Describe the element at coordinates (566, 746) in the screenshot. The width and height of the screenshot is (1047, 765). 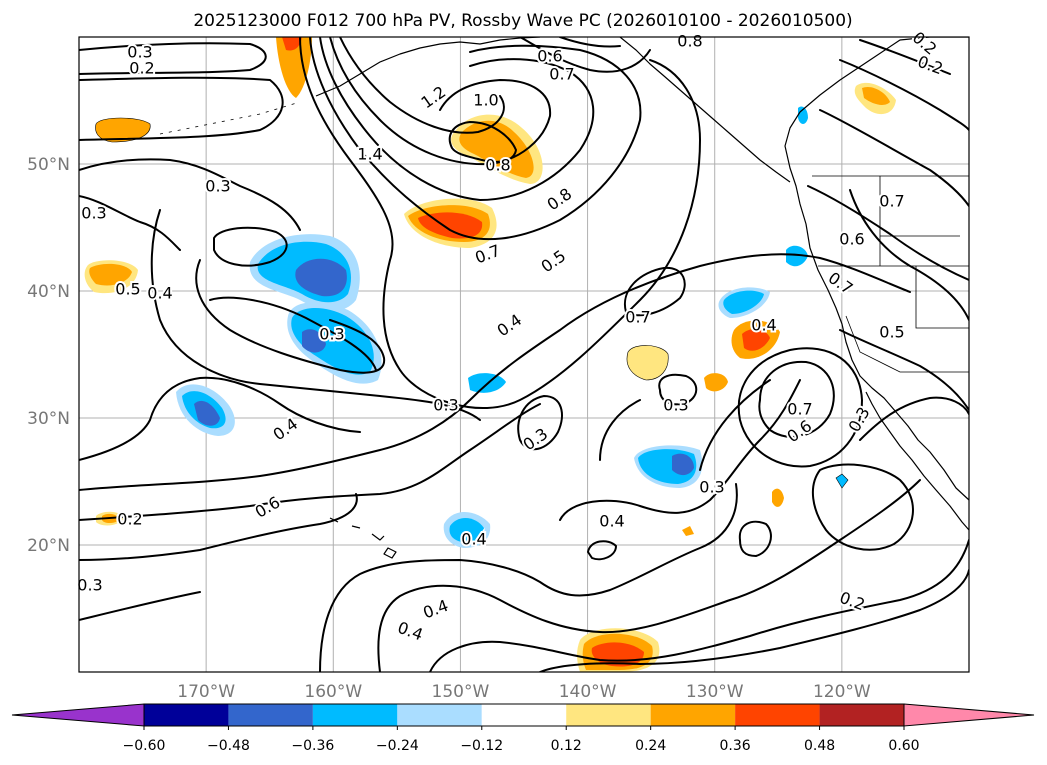
I see `colorbar-tick-label: 0.12` at that location.